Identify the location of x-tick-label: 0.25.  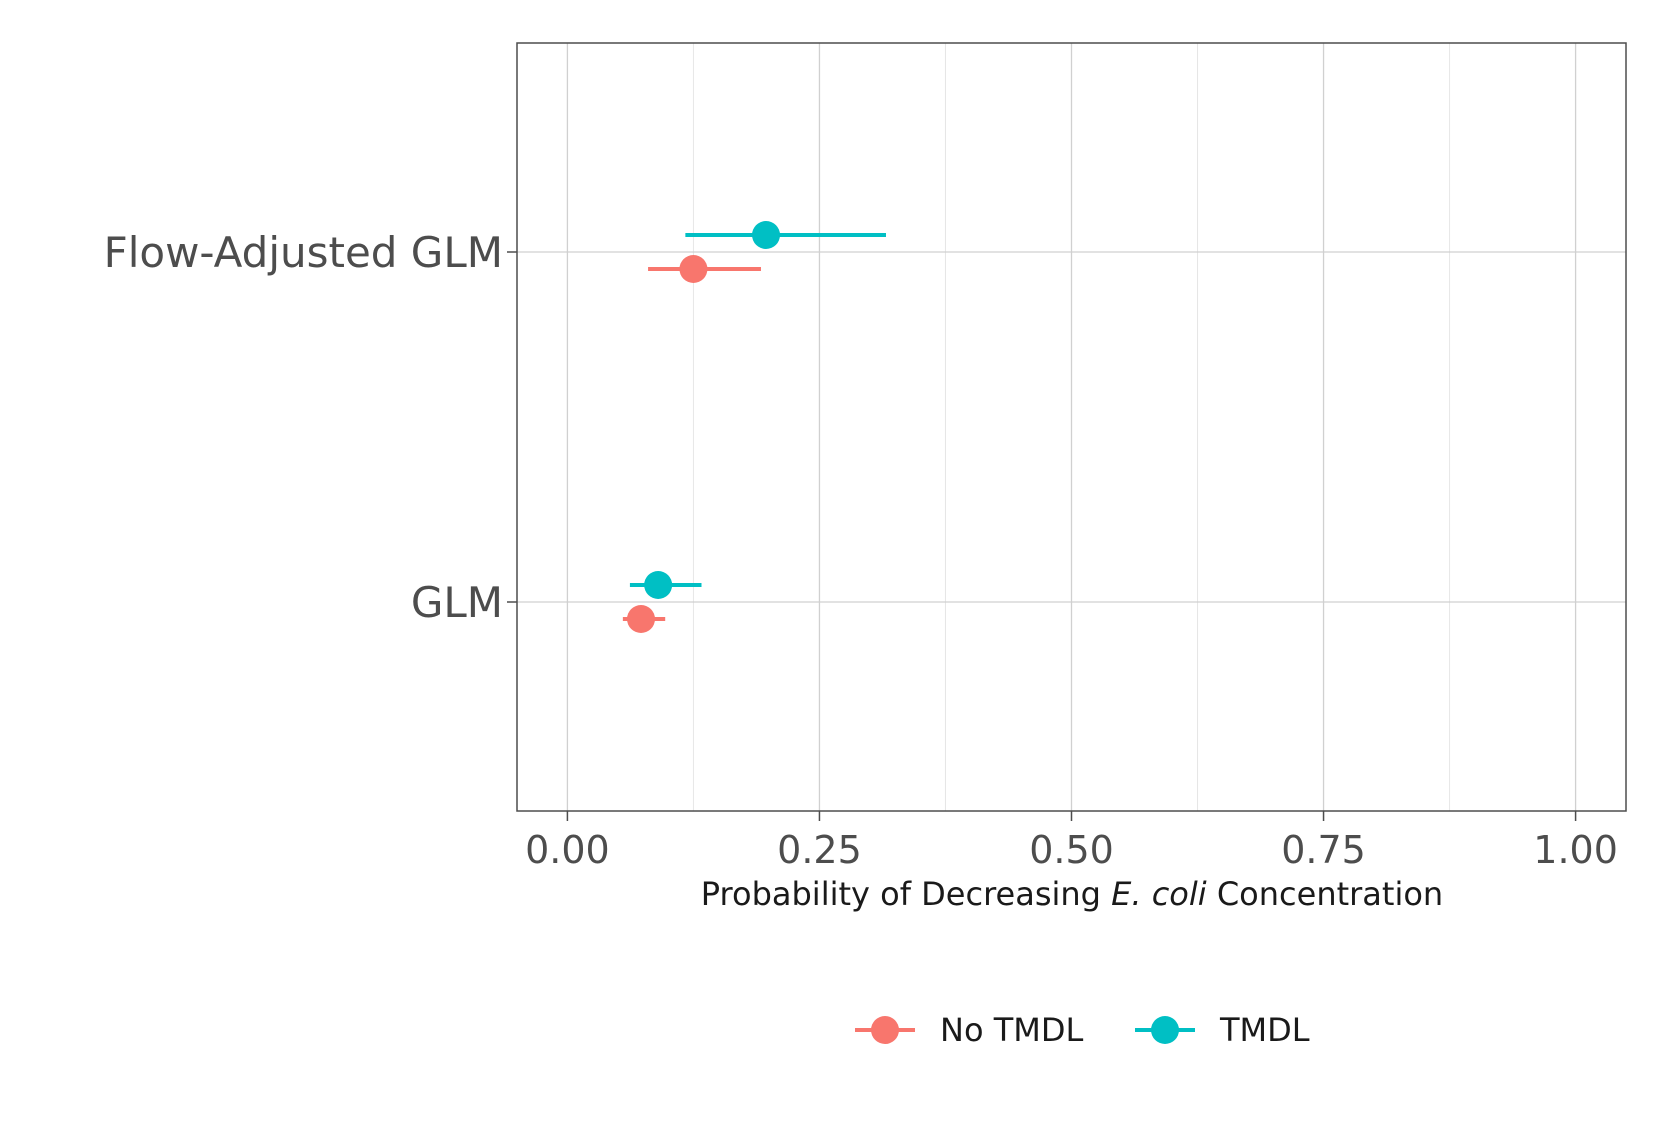
(819, 850).